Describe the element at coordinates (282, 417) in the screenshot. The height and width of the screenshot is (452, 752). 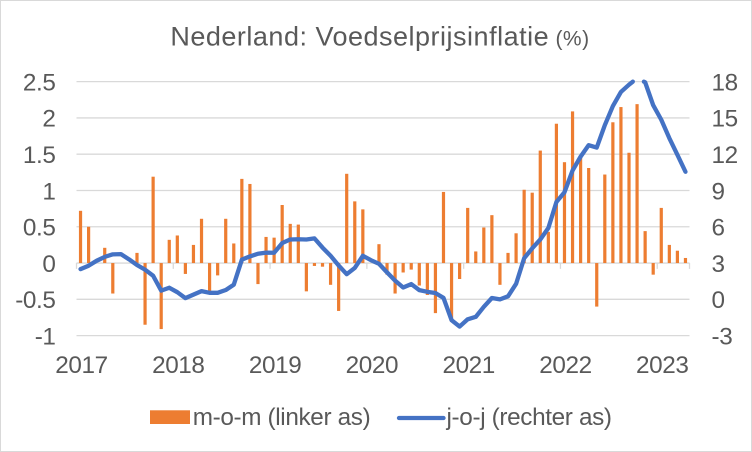
I see `svg-text: m-o-m (linker as)` at that location.